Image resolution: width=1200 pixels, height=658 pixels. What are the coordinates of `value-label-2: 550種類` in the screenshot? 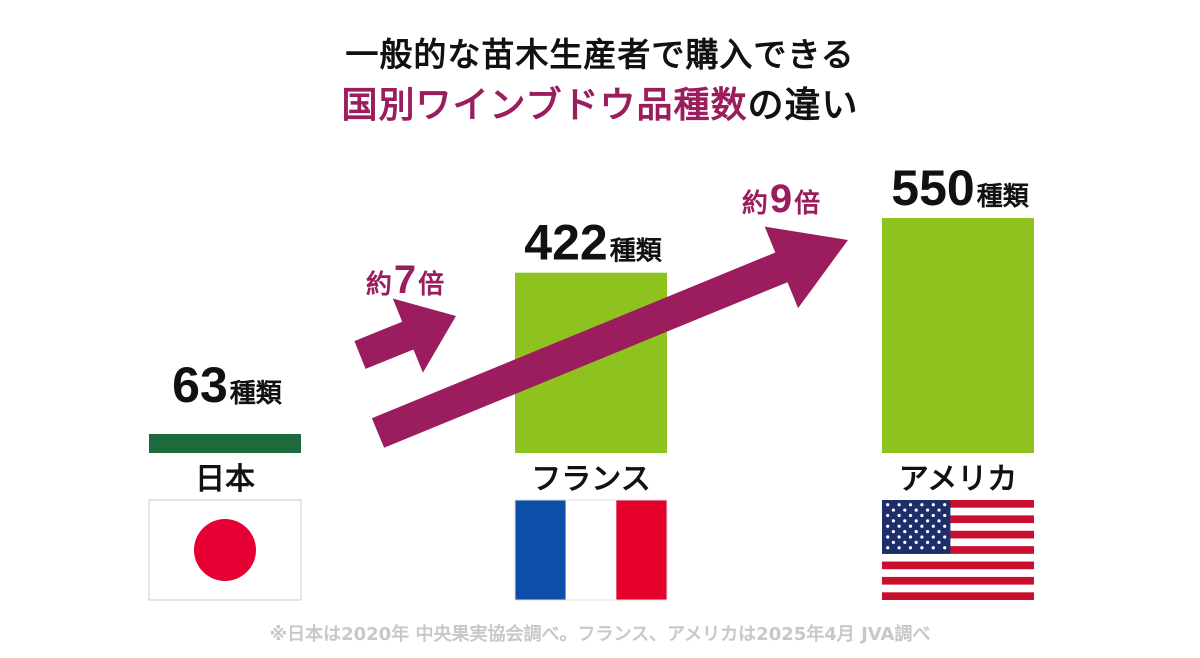 It's located at (960, 188).